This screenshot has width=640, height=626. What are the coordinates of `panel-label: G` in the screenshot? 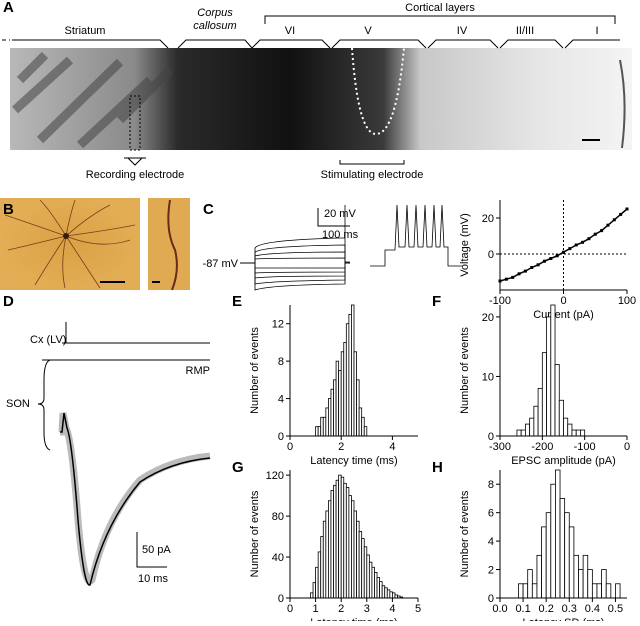 It's located at (238, 467).